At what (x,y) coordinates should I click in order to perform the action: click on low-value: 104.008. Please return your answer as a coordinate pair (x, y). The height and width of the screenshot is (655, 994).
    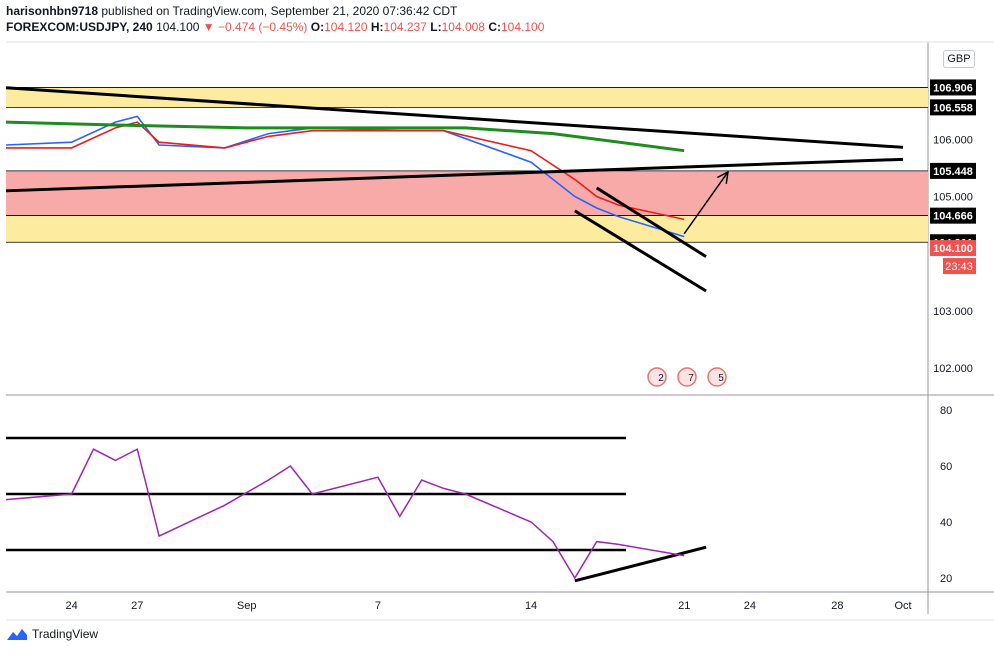
    Looking at the image, I should click on (463, 27).